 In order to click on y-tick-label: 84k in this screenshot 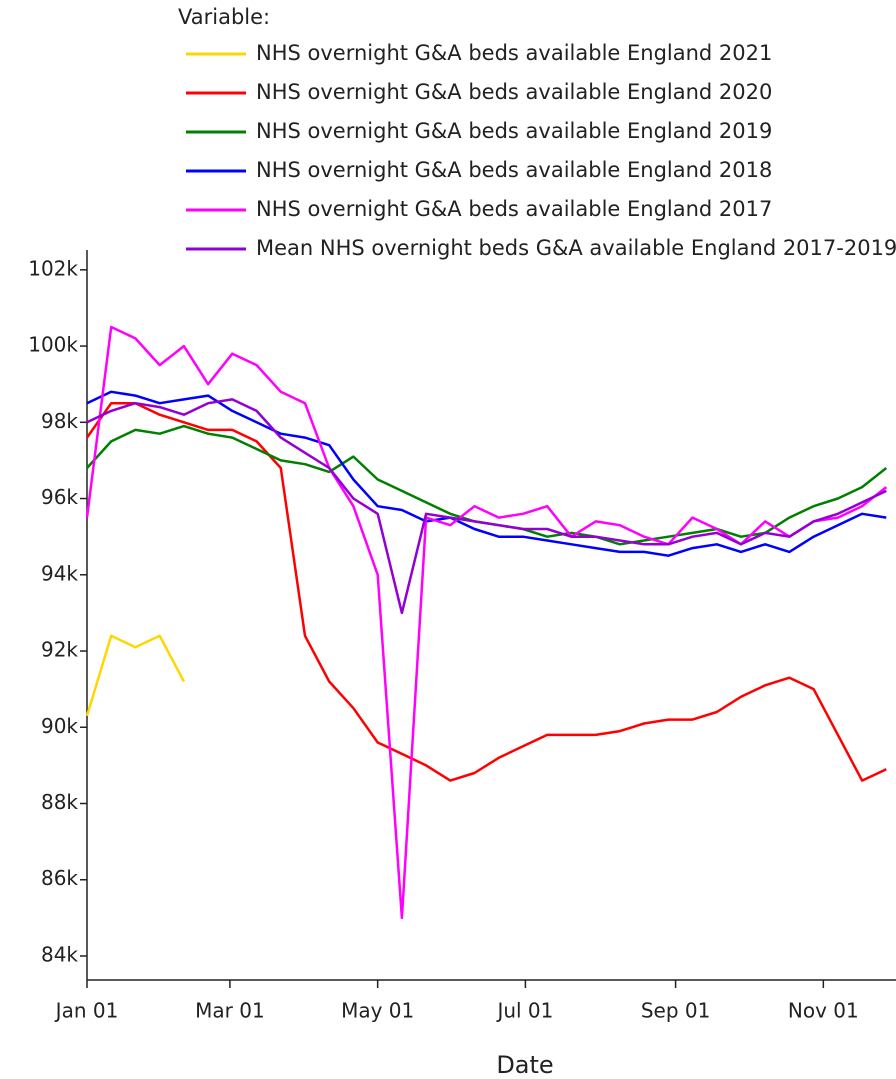, I will do `click(59, 954)`.